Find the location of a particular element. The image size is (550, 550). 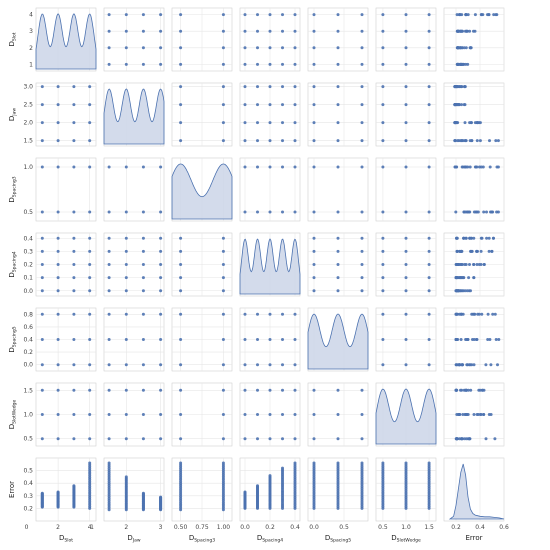

xaxis-label-slot: DSlot is located at coordinates (66, 539).